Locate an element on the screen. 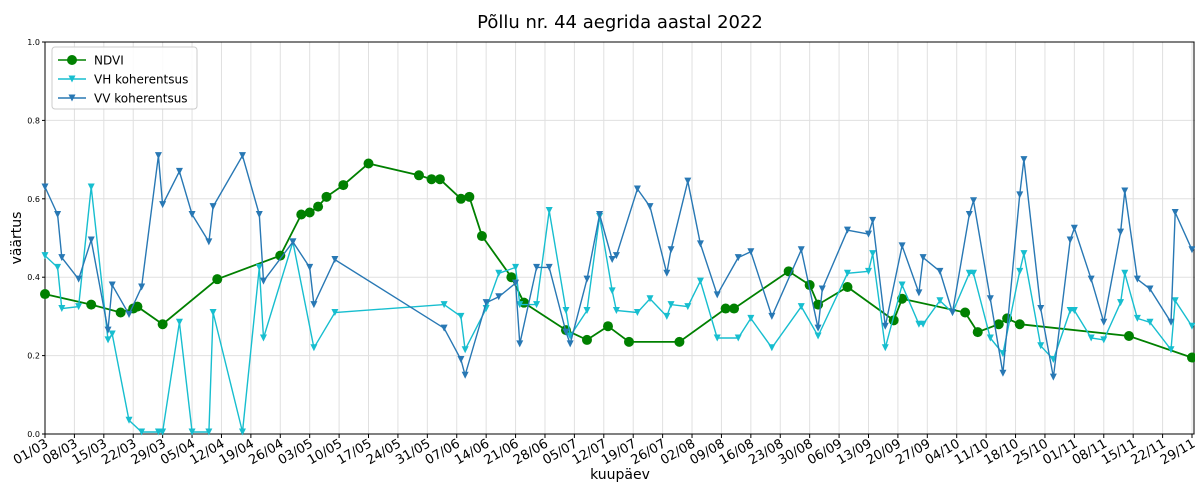 The width and height of the screenshot is (1195, 483). y-tick-label: 0.0 is located at coordinates (33, 434).